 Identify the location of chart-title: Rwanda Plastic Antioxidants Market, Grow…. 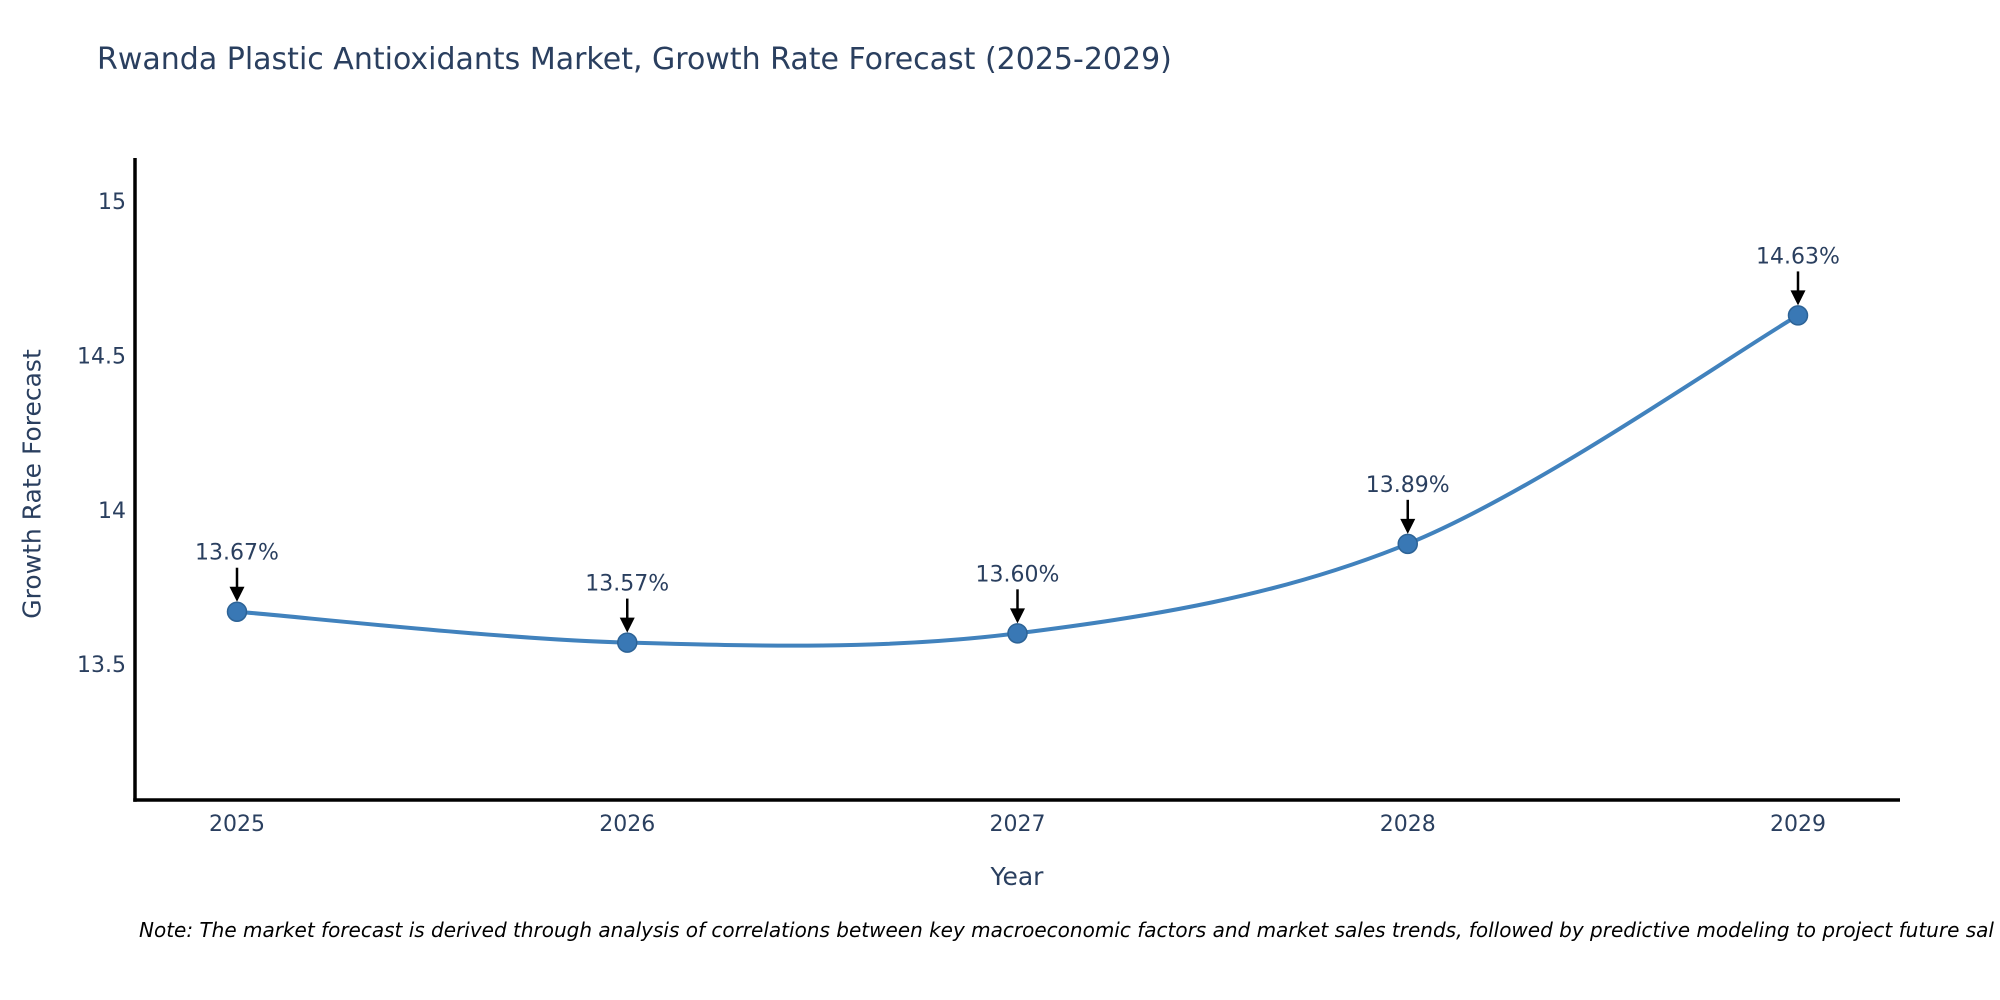
(634, 59).